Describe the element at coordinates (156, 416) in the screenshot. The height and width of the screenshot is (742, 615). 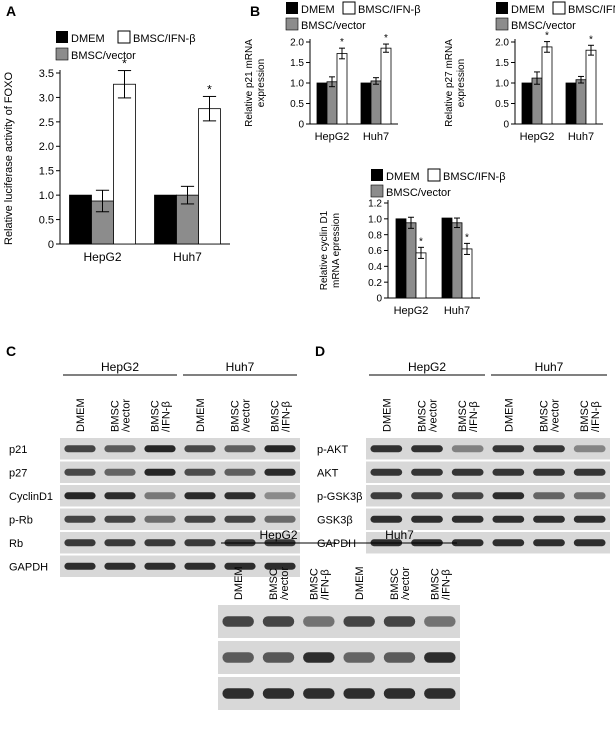
I see `blot-c-lane-label: BMSC` at that location.